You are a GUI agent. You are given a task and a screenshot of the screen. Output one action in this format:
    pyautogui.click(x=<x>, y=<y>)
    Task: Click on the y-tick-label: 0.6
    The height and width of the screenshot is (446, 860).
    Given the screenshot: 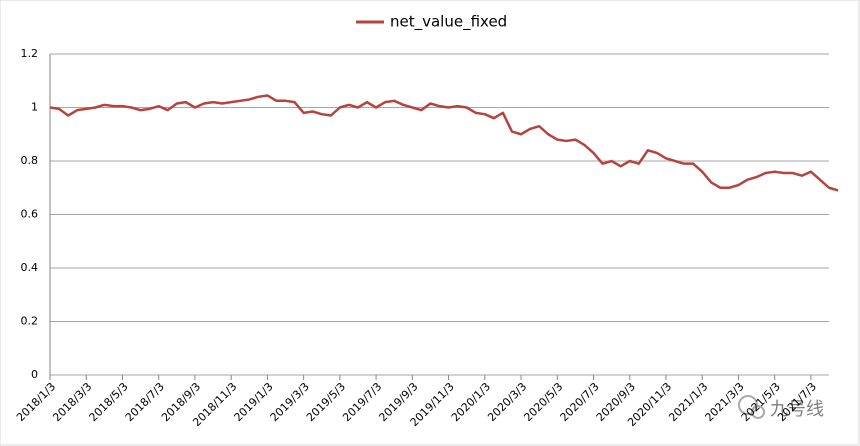 What is the action you would take?
    pyautogui.click(x=30, y=214)
    